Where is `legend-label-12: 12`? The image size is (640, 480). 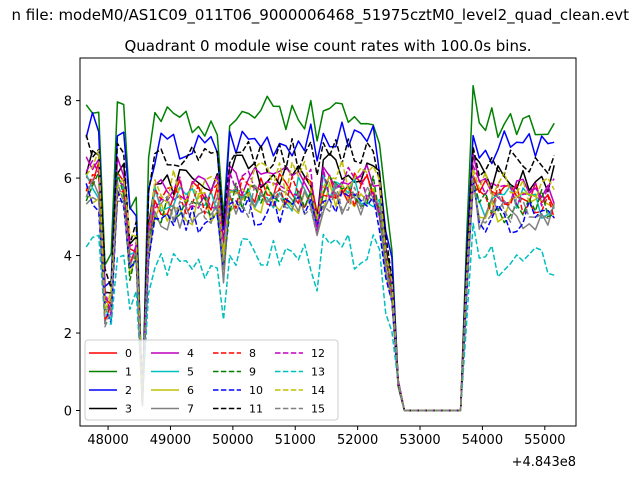
legend-label-12: 12 is located at coordinates (318, 353).